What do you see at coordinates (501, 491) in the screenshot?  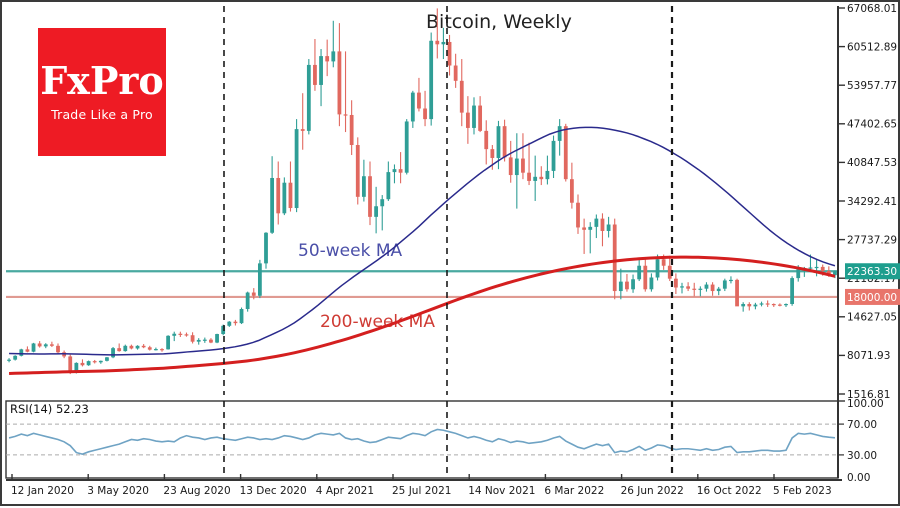 I see `date-tick-label: 14 Nov 2021` at bounding box center [501, 491].